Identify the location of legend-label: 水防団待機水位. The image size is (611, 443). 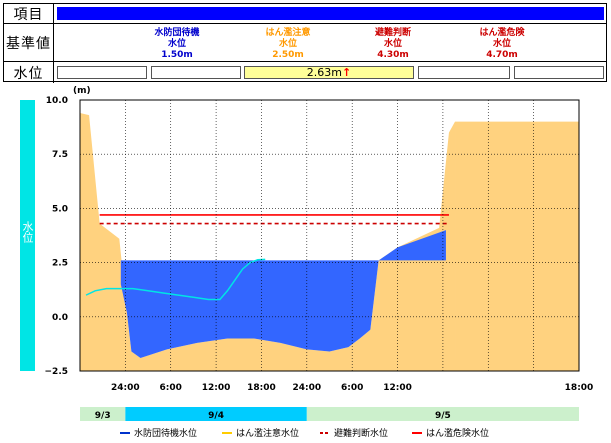
(165, 433).